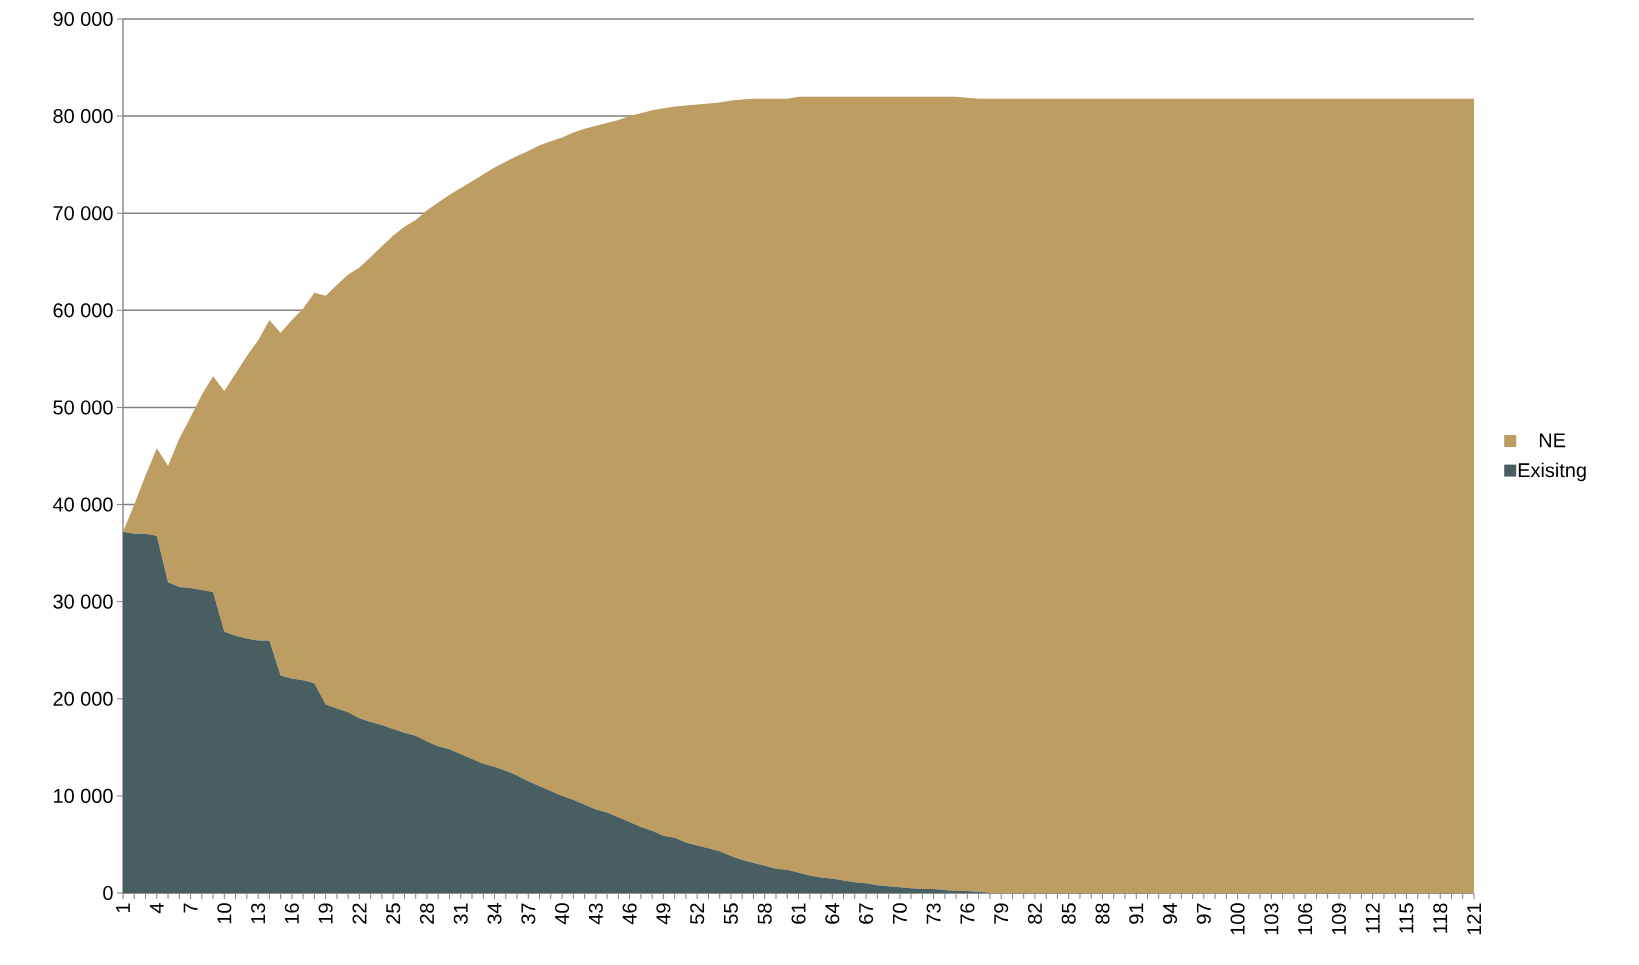 This screenshot has height=965, width=1639. What do you see at coordinates (1068, 913) in the screenshot?
I see `x-tick-label: 85` at bounding box center [1068, 913].